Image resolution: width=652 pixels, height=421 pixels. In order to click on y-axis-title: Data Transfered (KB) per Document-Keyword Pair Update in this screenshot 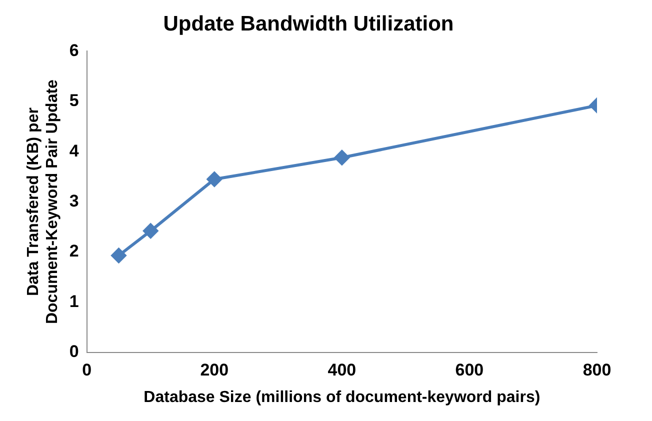, I will do `click(43, 201)`.